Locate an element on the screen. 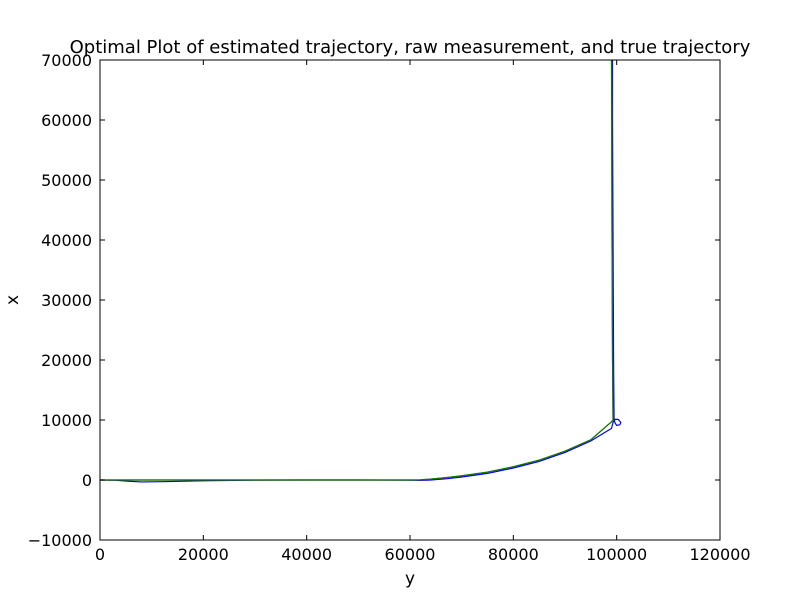  y-tick-label: 50000 is located at coordinates (66, 180).